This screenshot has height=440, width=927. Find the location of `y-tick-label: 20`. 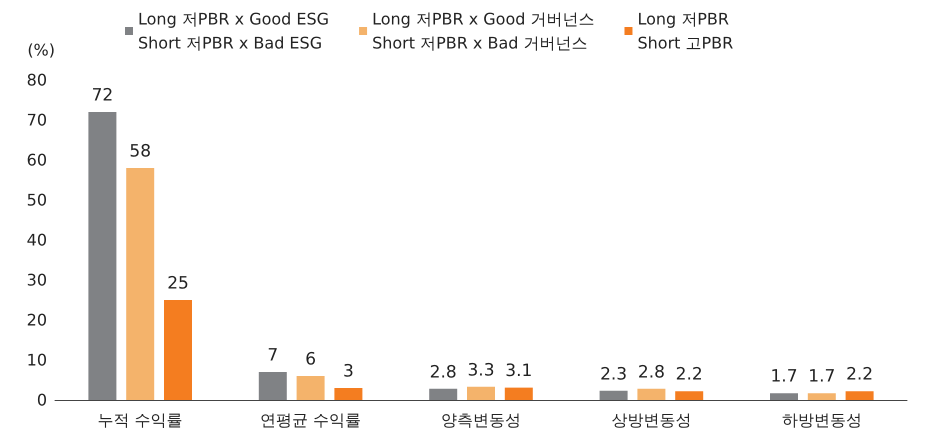

y-tick-label: 20 is located at coordinates (36, 320).